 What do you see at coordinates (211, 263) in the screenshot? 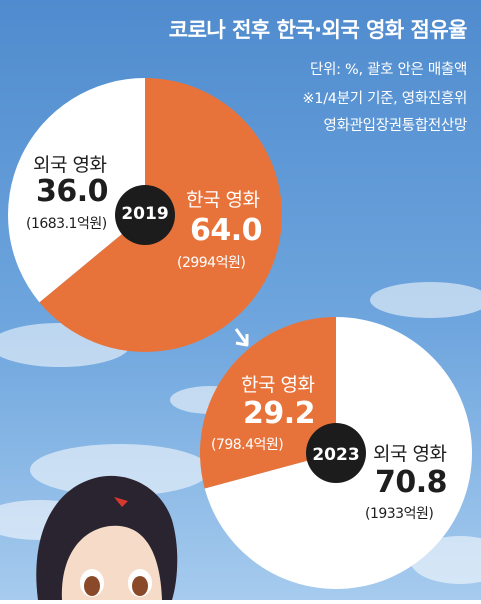
I see `pie2019-korean-amount: (2994억원)` at bounding box center [211, 263].